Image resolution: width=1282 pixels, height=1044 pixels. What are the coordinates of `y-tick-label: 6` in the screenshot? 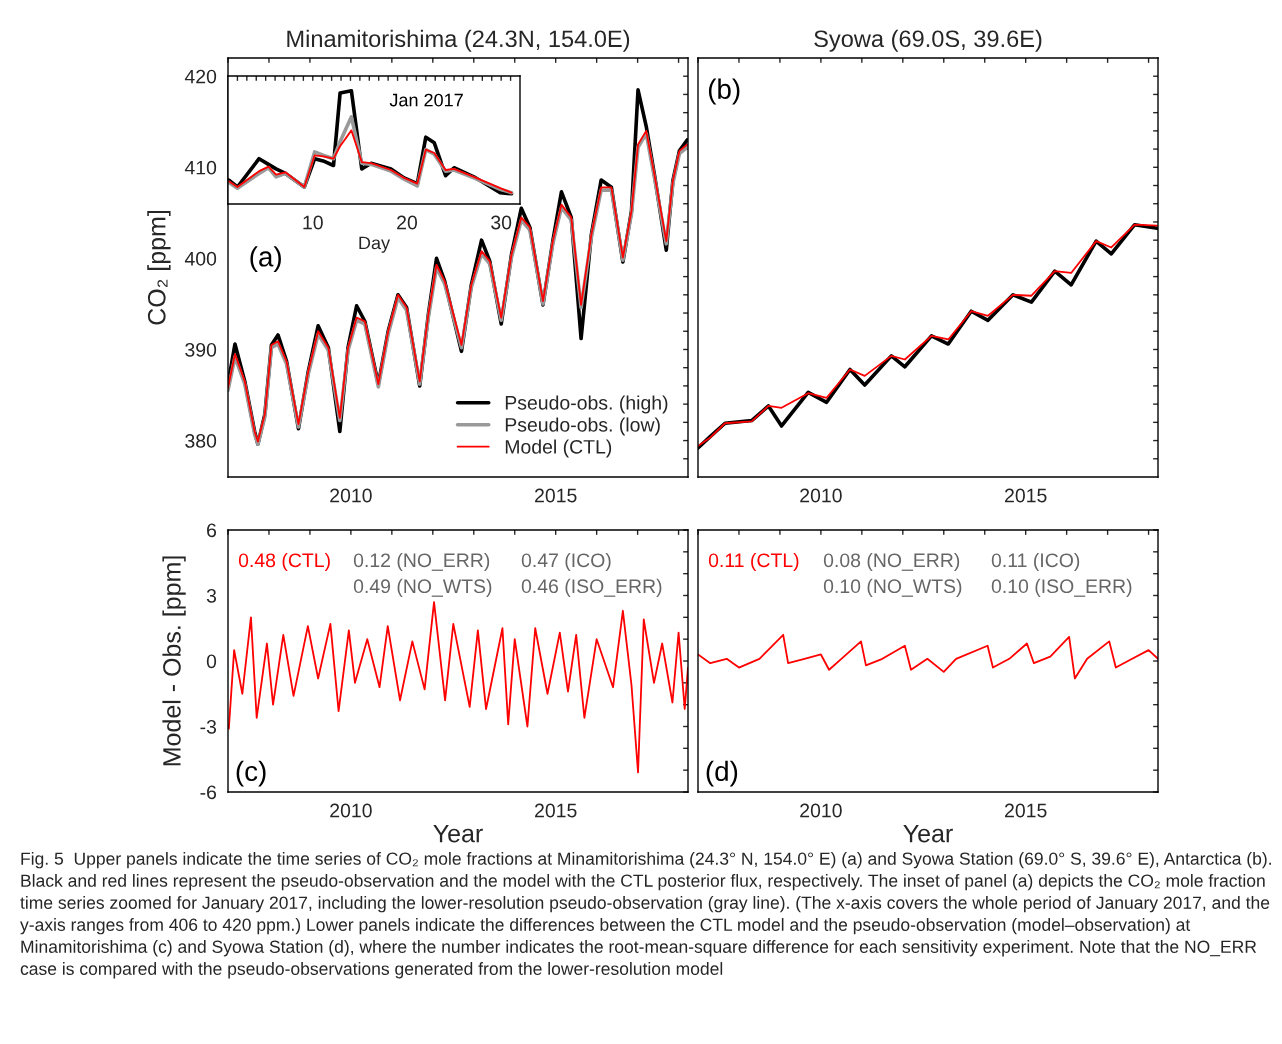 It's located at (212, 530).